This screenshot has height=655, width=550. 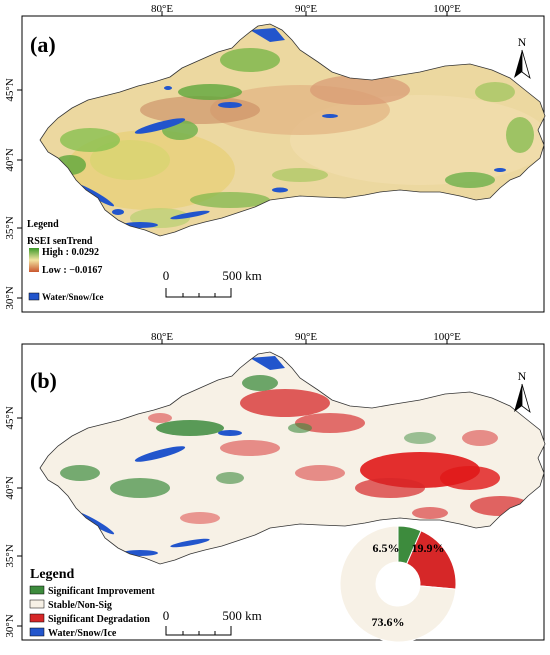 I want to click on legend-b-stable: Stable/Non-Sig, so click(x=80, y=605).